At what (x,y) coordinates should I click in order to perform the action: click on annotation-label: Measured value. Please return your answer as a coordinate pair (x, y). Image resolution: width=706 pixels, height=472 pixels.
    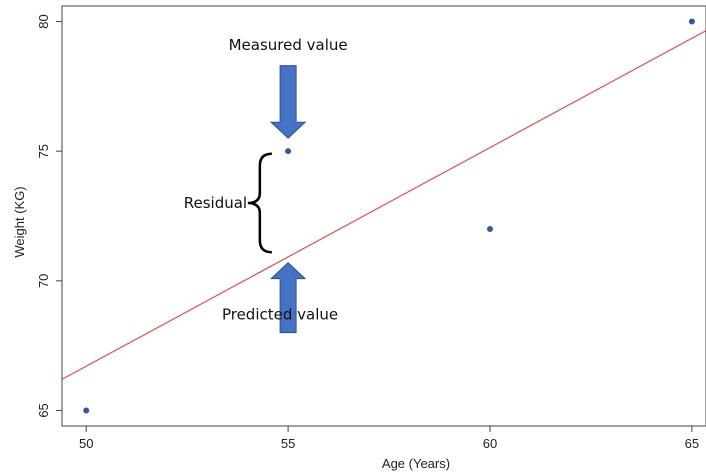
    Looking at the image, I should click on (288, 45).